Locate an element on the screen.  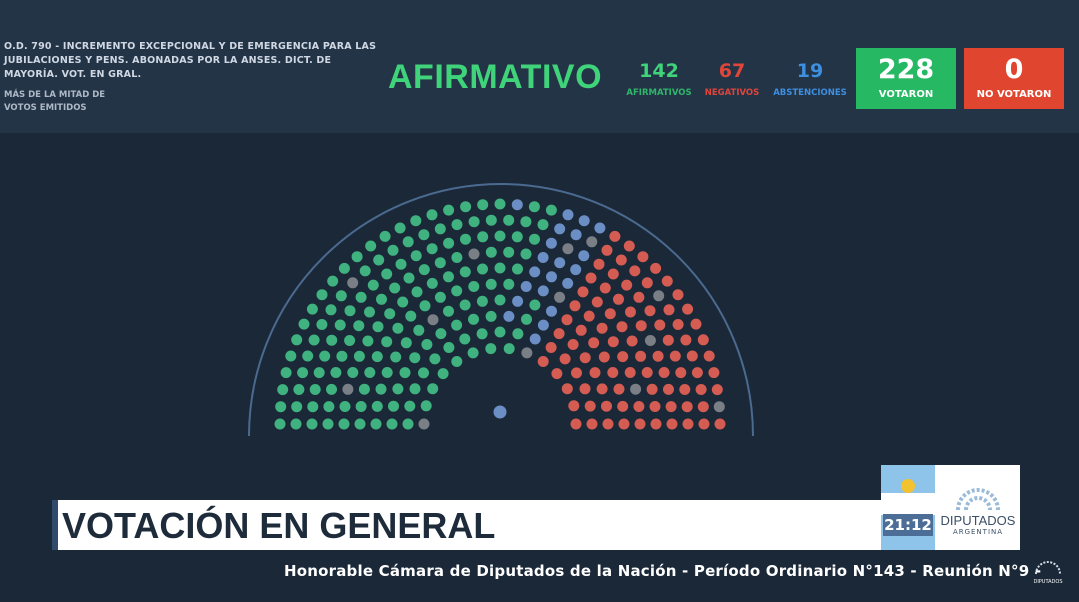
watermark: DIPUTADOS is located at coordinates (1048, 572).